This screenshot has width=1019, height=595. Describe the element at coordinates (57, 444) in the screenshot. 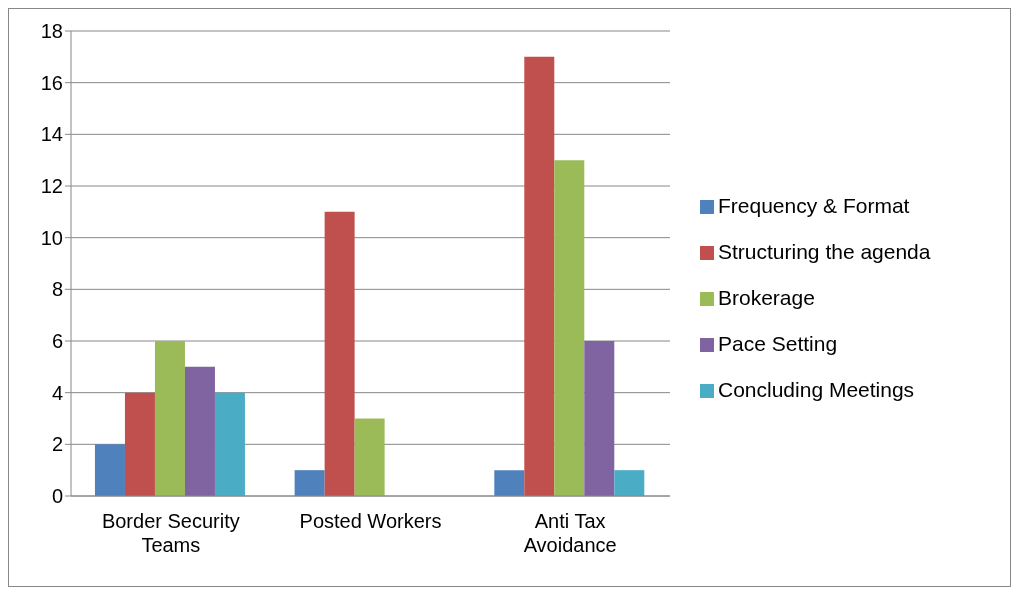

I see `y-tick-label: 2` at that location.